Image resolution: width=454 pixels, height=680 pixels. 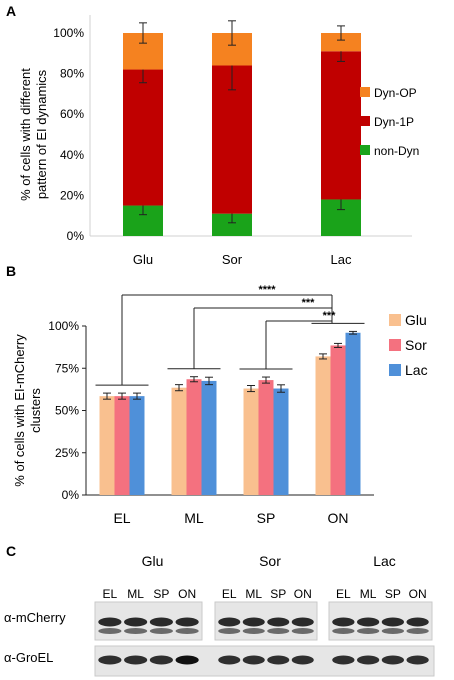 I want to click on significance-stars: ****, so click(x=267, y=290).